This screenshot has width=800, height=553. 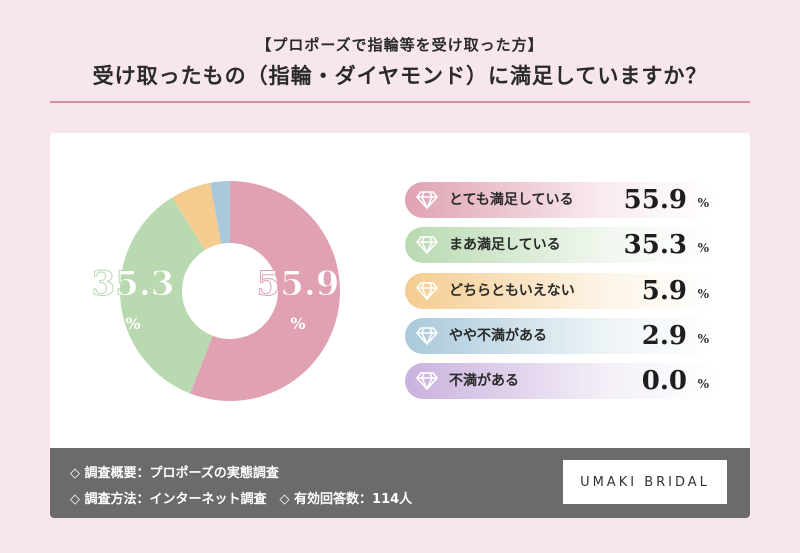 What do you see at coordinates (664, 336) in the screenshot?
I see `legend-value: 2.9` at bounding box center [664, 336].